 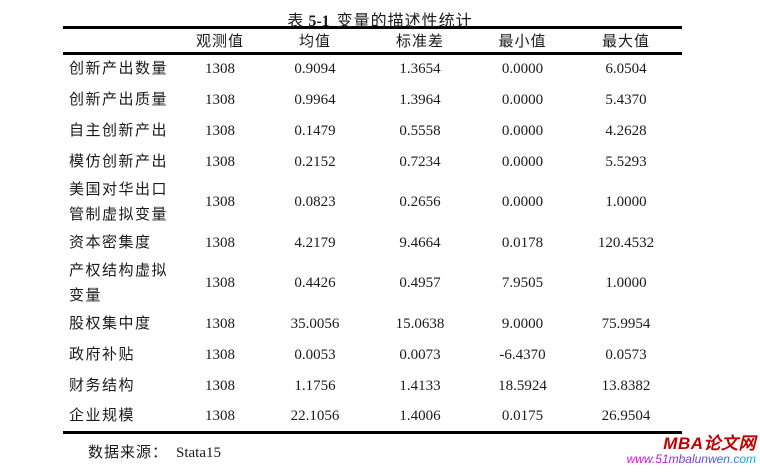 I want to click on table-row: 企业规模 1308 22.1056 1.4006 0.0175 26.9504, so click(x=372, y=417).